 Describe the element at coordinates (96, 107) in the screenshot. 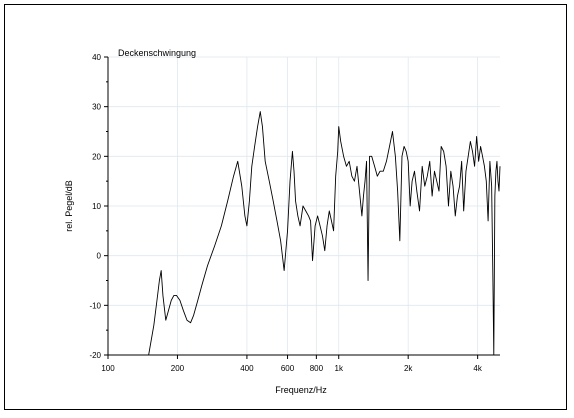

I see `y-tick-label: 30` at that location.